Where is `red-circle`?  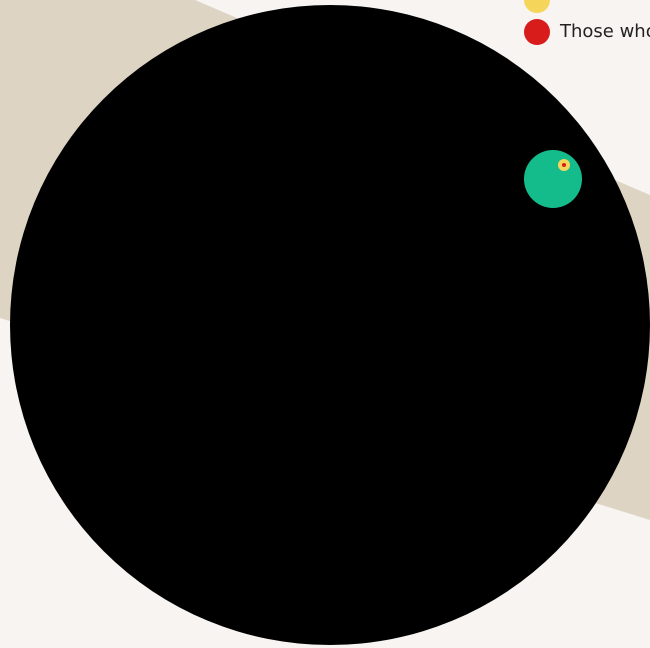 red-circle is located at coordinates (564, 165).